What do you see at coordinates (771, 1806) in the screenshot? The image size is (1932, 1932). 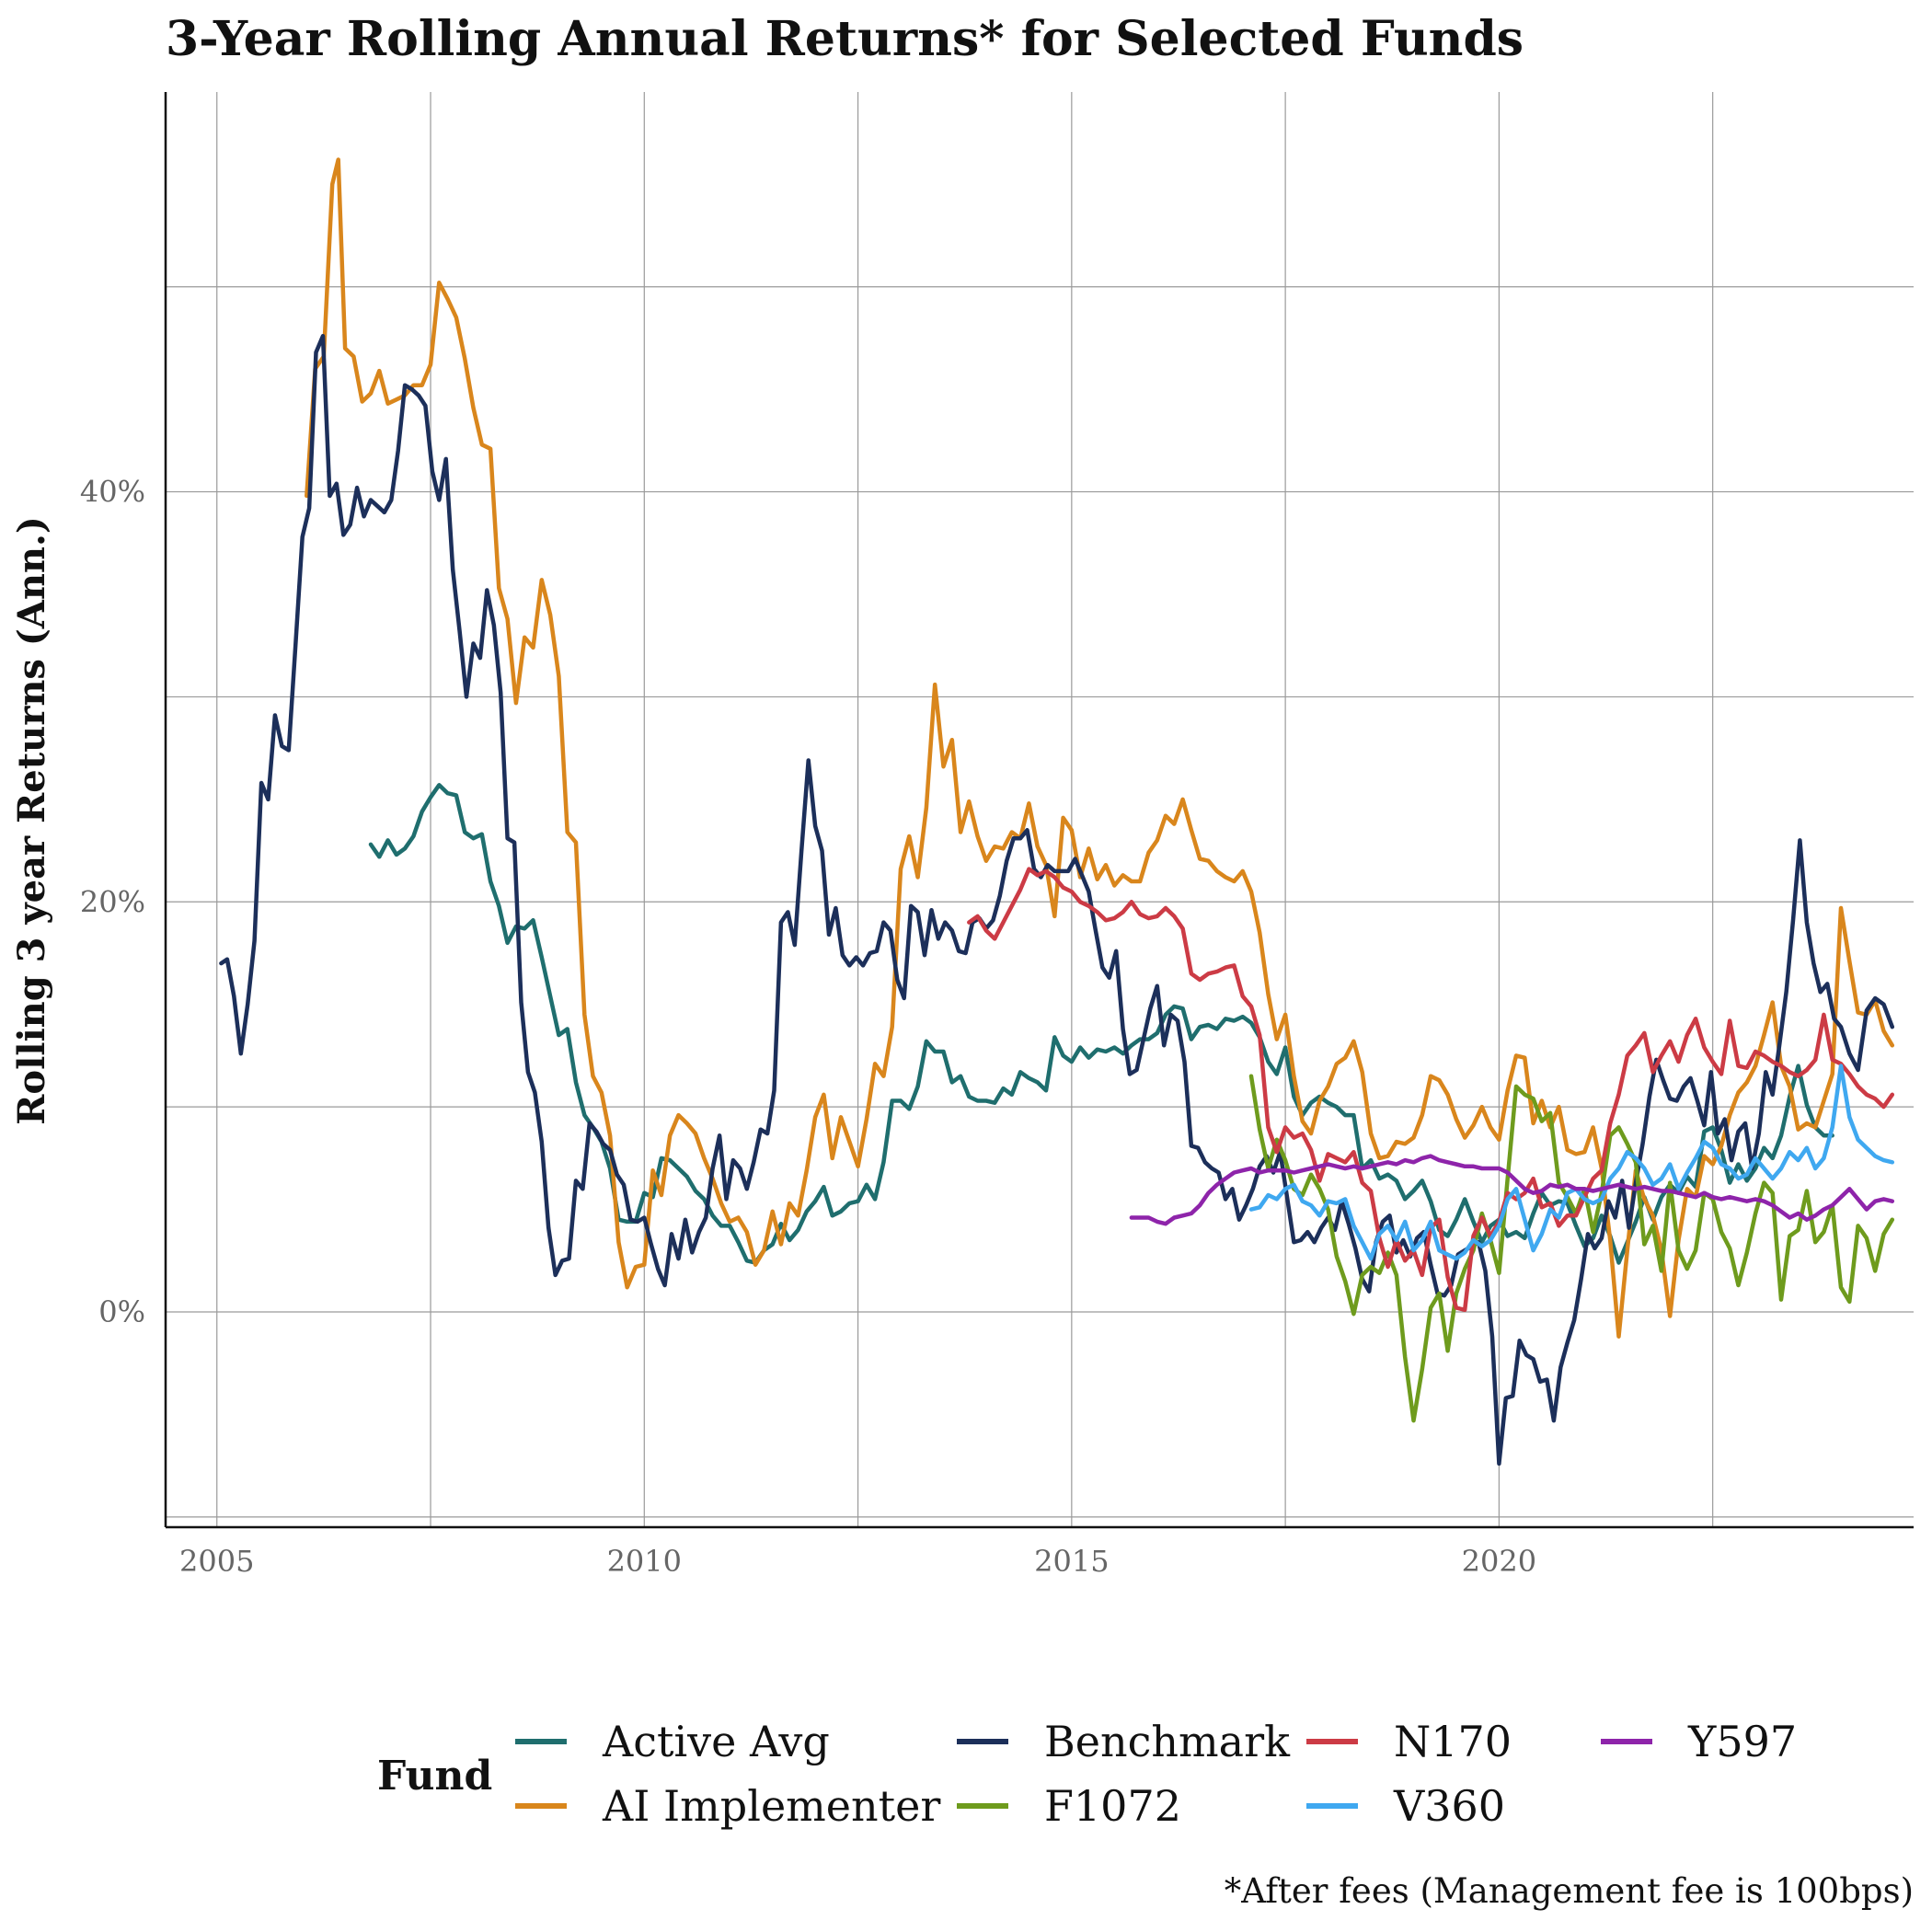 I see `legend-label: AI Implementer` at bounding box center [771, 1806].